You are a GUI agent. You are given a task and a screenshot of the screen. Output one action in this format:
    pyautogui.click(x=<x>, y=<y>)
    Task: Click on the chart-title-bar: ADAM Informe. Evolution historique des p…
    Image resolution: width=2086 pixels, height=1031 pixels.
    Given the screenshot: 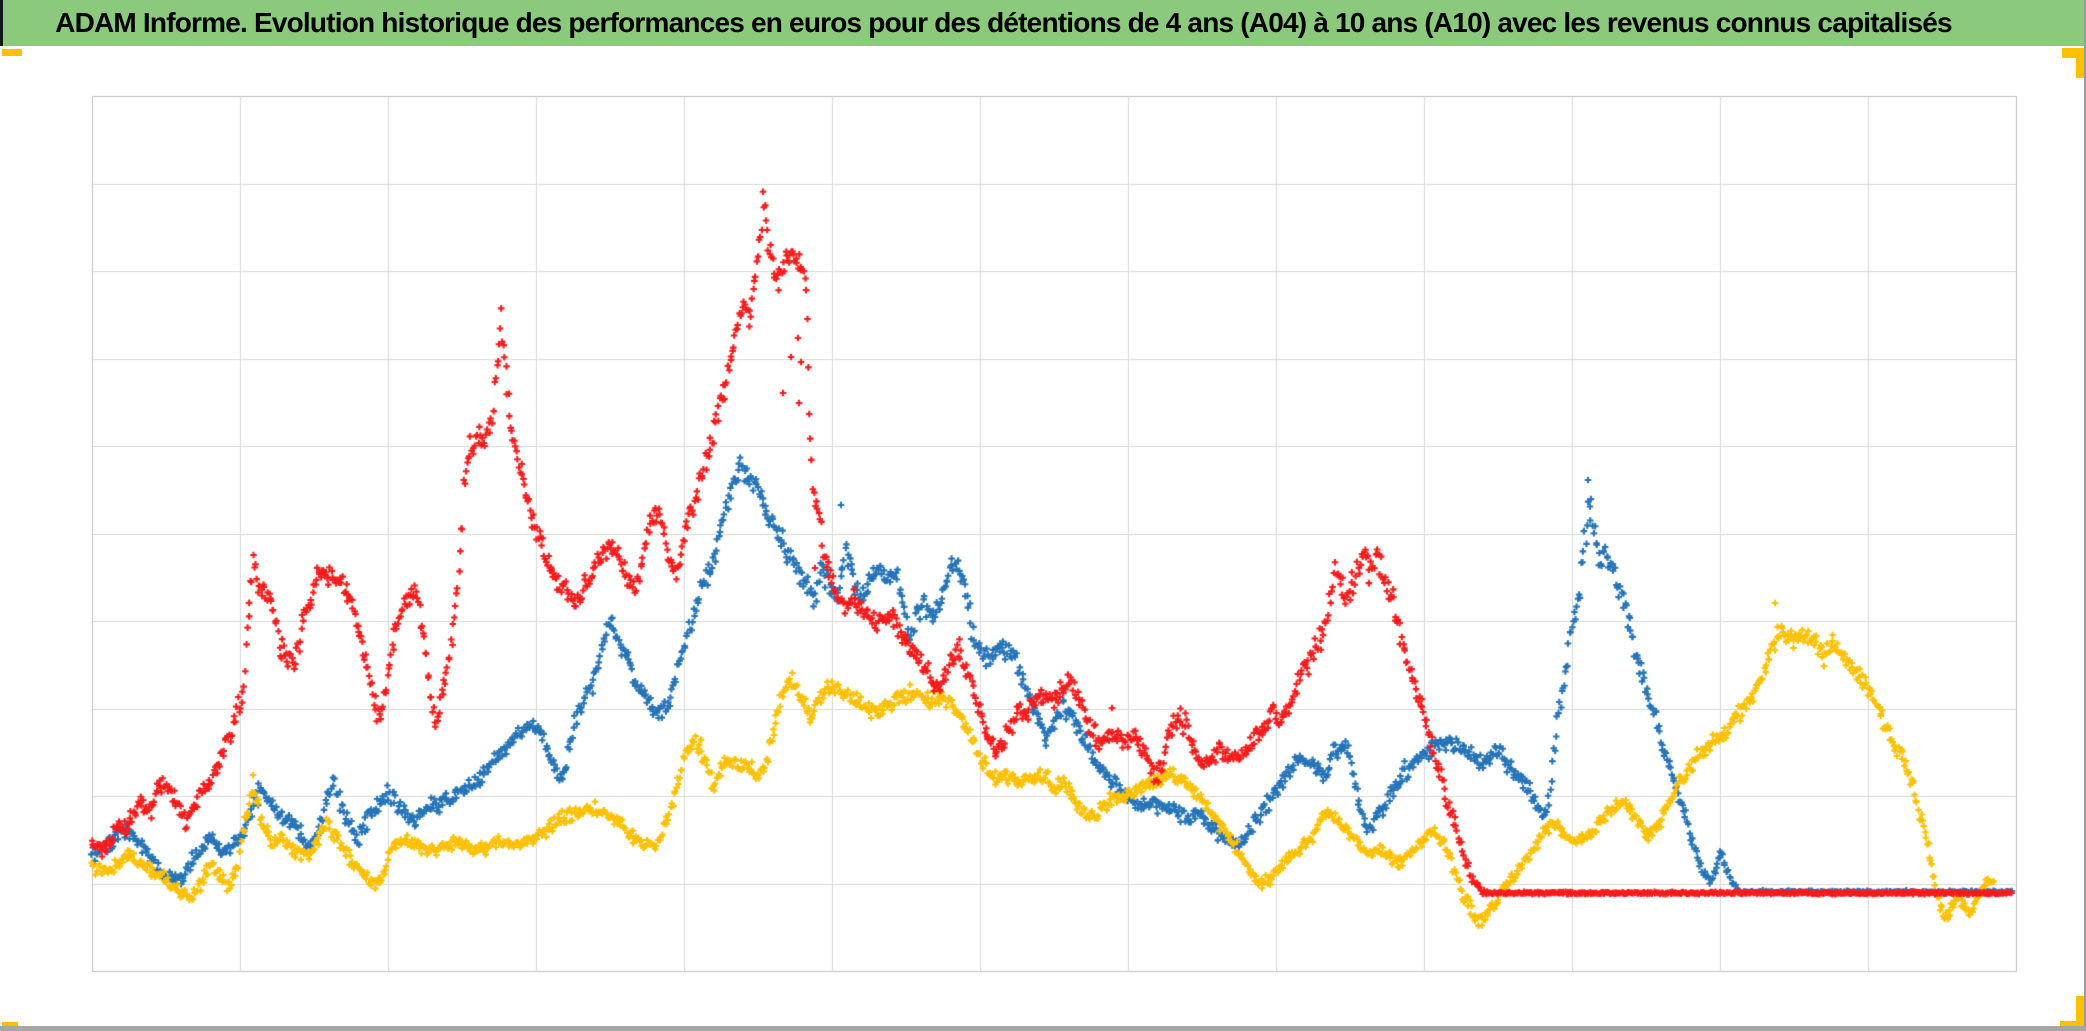 What is the action you would take?
    pyautogui.click(x=1042, y=23)
    